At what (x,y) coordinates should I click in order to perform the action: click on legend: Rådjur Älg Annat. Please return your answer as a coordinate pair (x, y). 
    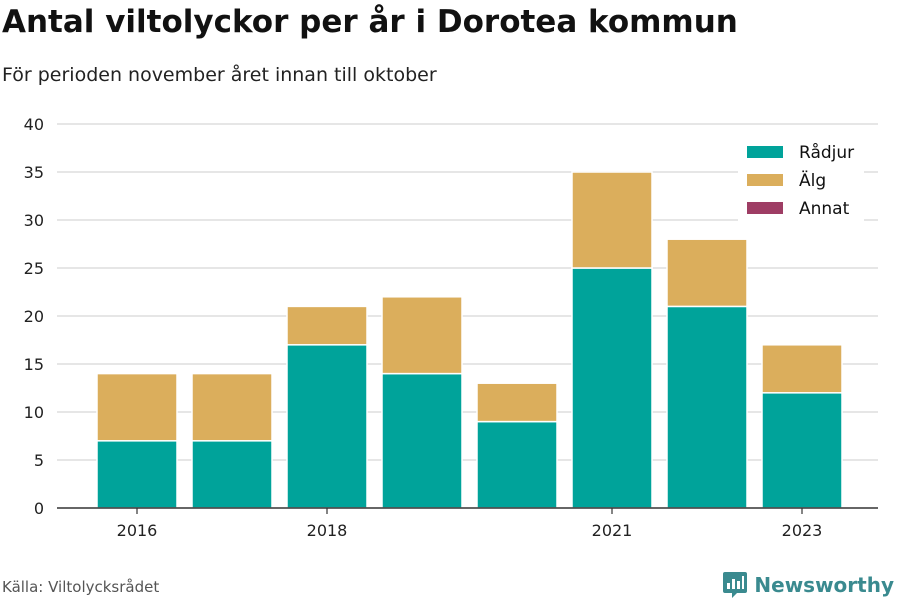
    Looking at the image, I should click on (801, 182).